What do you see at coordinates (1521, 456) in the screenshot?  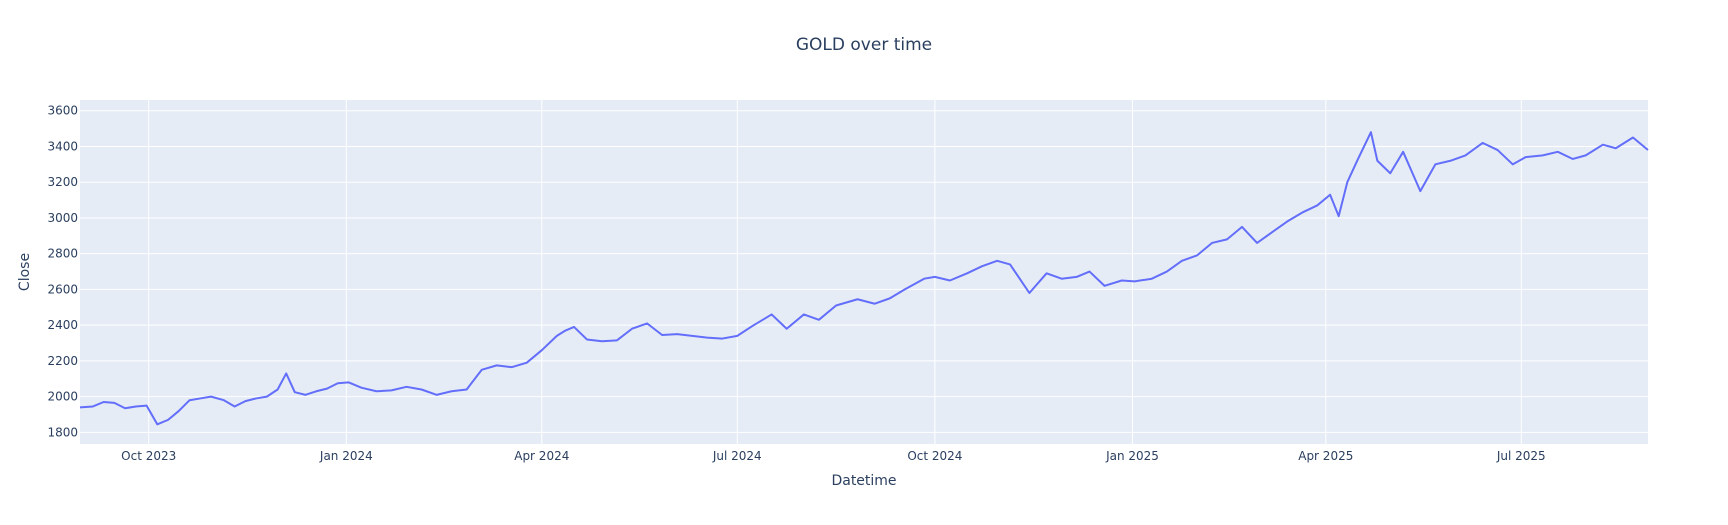 I see `x-tick-label: Jul 2025` at bounding box center [1521, 456].